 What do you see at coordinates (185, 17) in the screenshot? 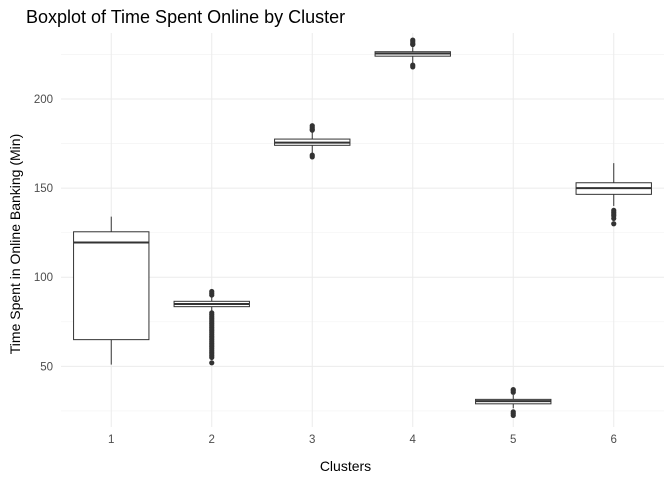
I see `chart-title: Boxplot of Time Spent Online by Cluster` at bounding box center [185, 17].